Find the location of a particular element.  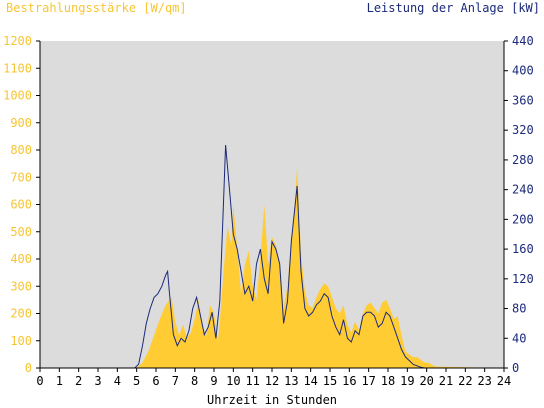

right-tick-label: 80 is located at coordinates (519, 309).